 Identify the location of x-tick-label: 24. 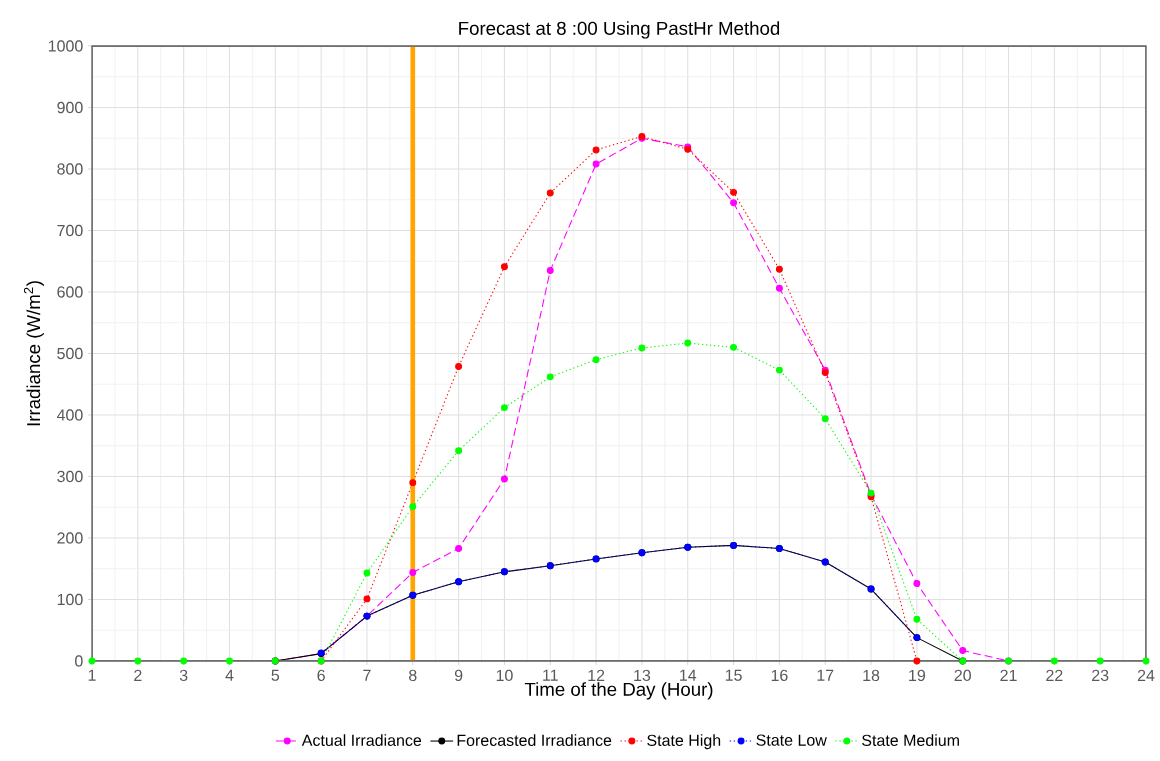
(1146, 675).